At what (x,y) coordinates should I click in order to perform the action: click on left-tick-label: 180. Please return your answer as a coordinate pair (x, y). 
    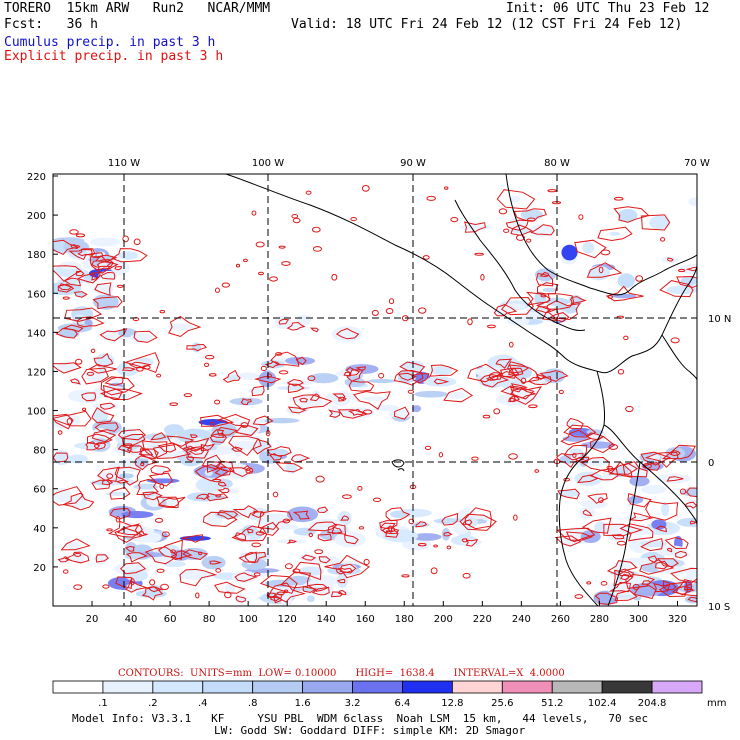
    Looking at the image, I should click on (36, 255).